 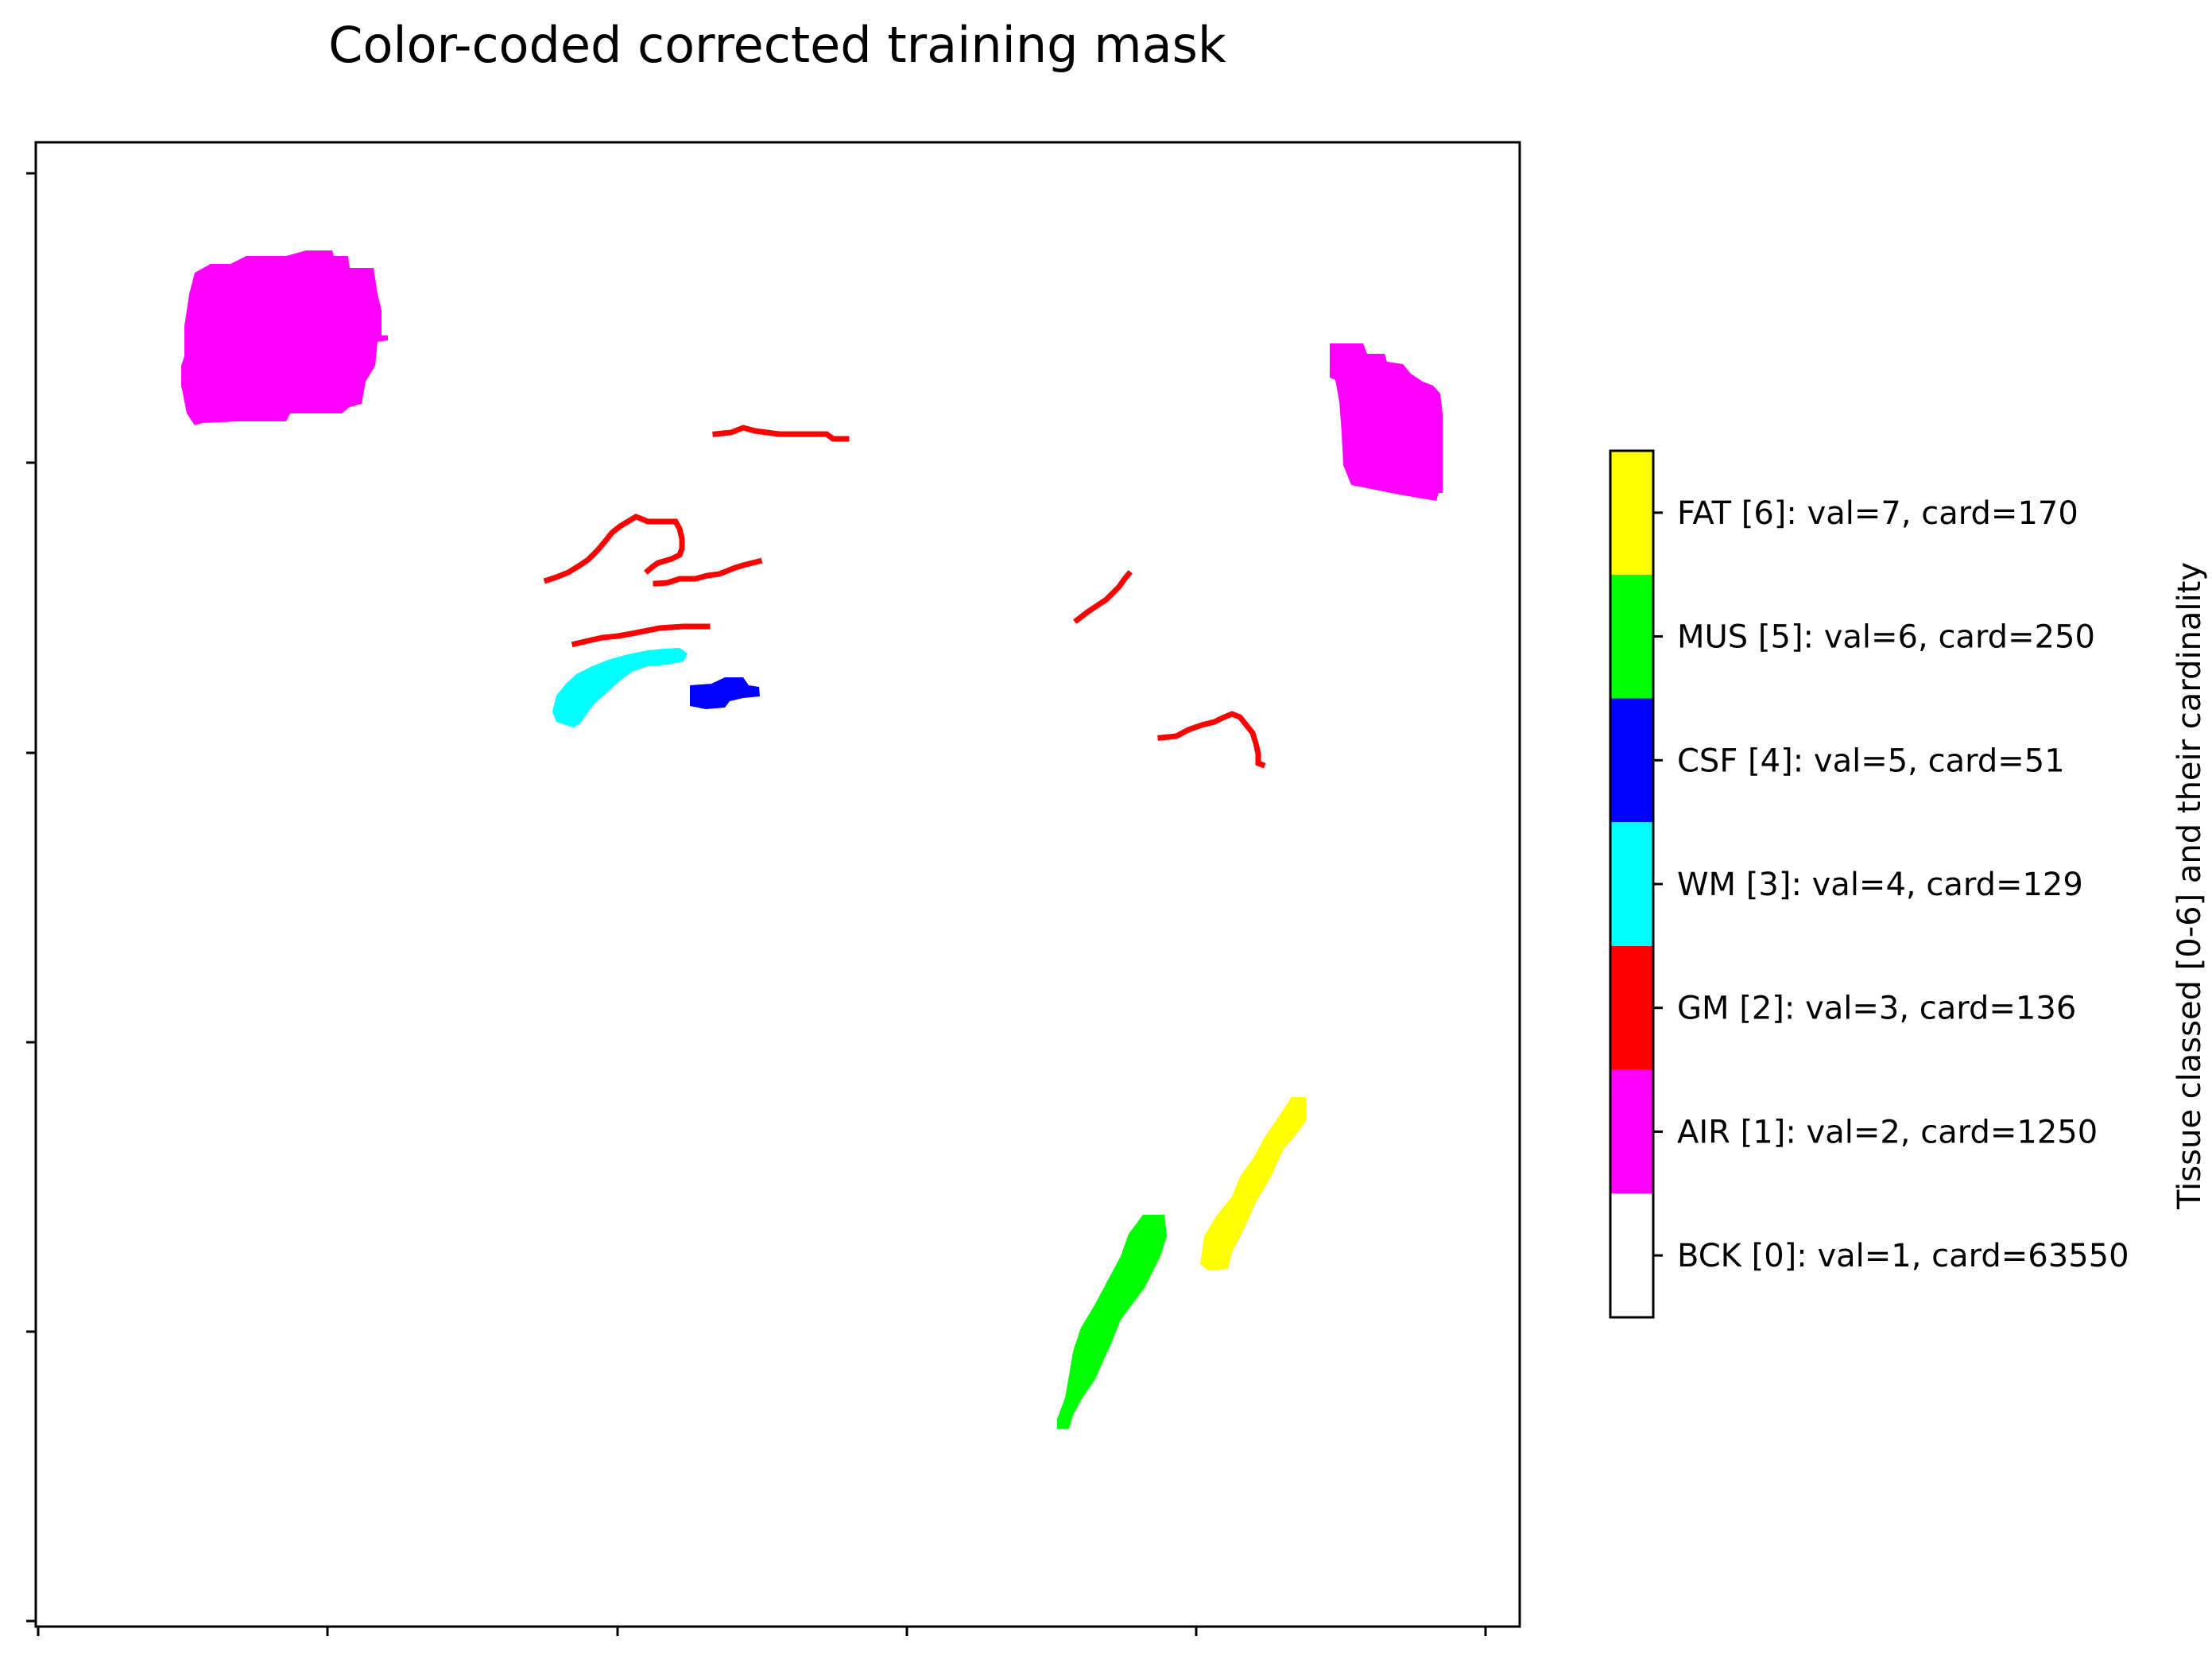 I want to click on colorbar-tick-label: AIR [1]: val=2, card=1250, so click(x=1888, y=1132).